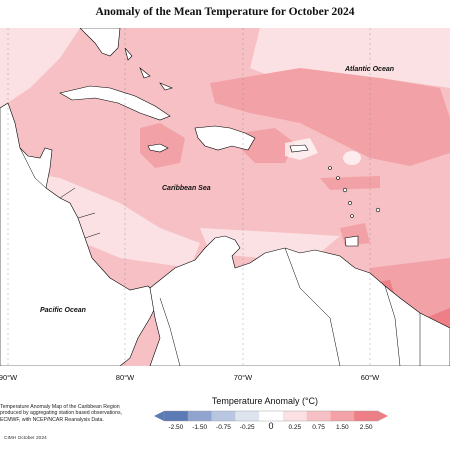 This screenshot has width=450, height=450. What do you see at coordinates (158, 148) in the screenshot?
I see `jamaica-land` at bounding box center [158, 148].